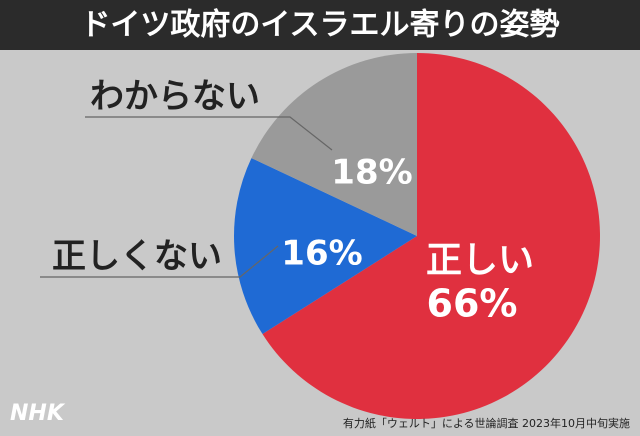 This screenshot has width=640, height=436. I want to click on value-label: 66%, so click(472, 304).